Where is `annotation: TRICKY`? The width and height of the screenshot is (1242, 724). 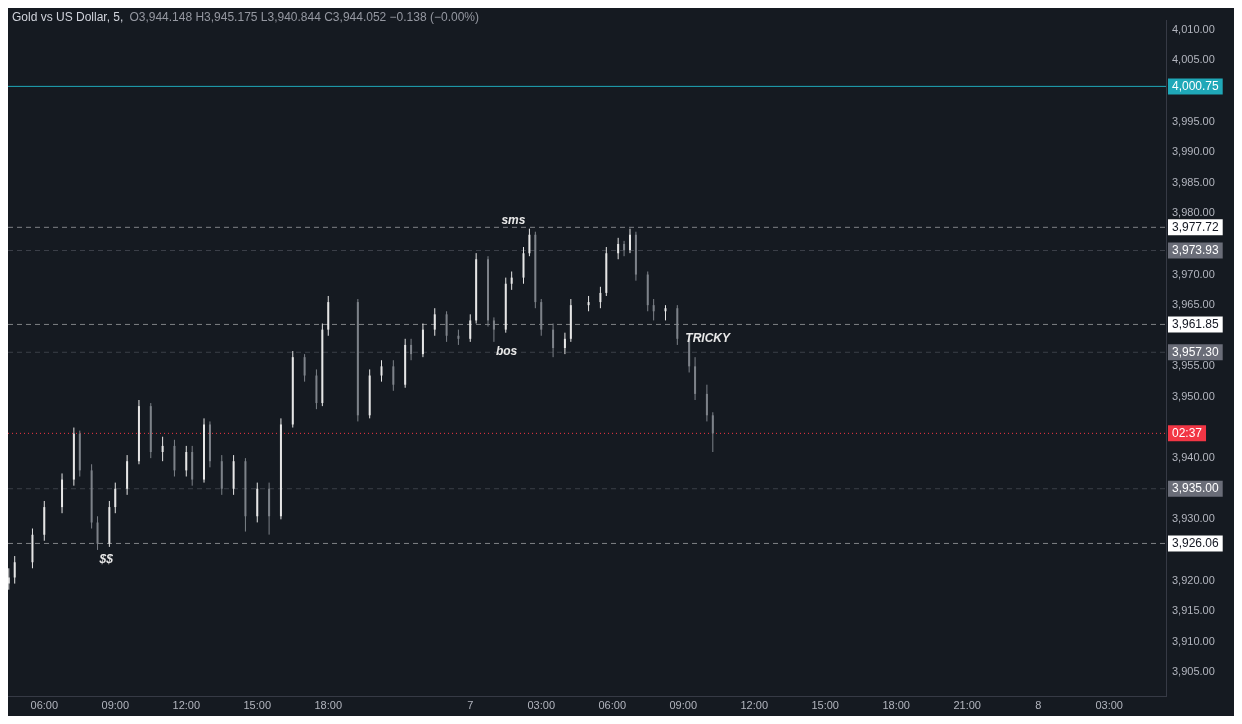
annotation: TRICKY is located at coordinates (708, 338).